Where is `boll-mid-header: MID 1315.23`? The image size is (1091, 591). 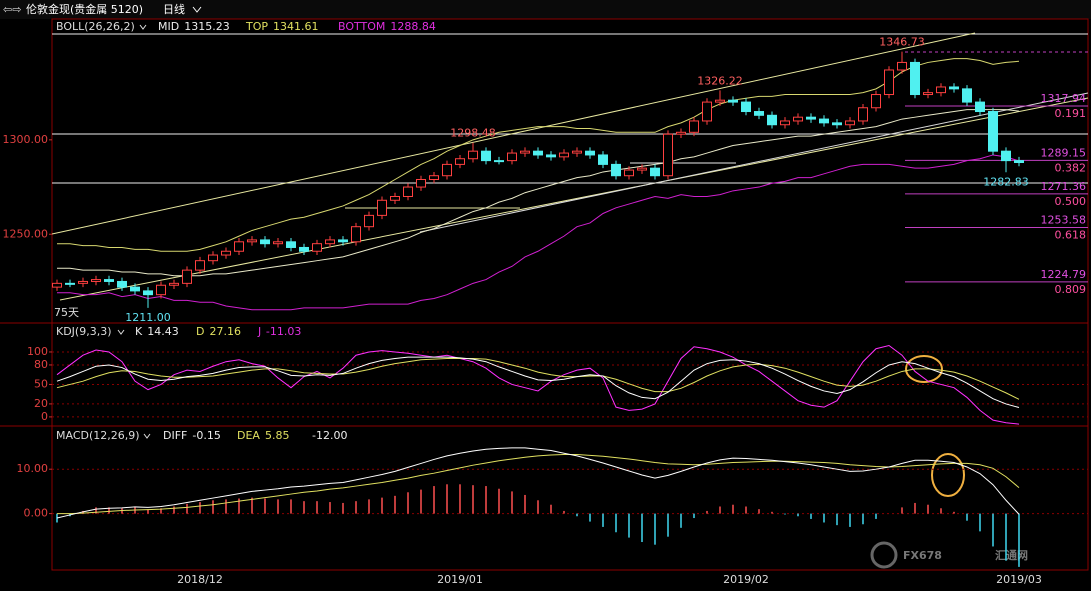 boll-mid-header: MID 1315.23 is located at coordinates (194, 26).